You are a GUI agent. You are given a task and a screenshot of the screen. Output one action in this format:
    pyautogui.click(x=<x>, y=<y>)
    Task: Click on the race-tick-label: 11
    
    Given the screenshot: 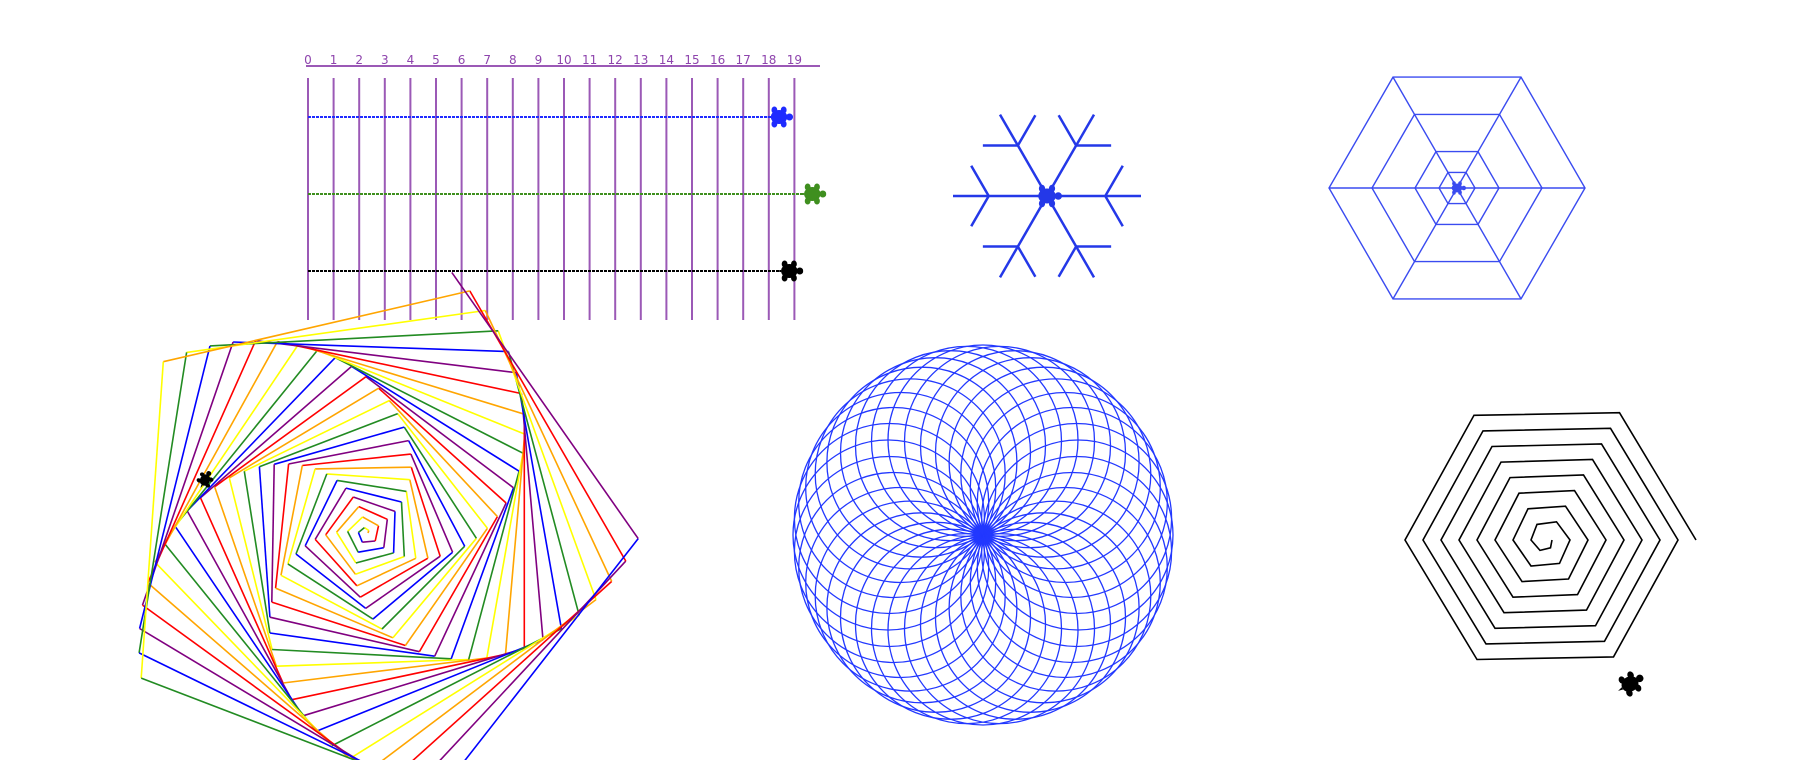 What is the action you would take?
    pyautogui.click(x=589, y=60)
    